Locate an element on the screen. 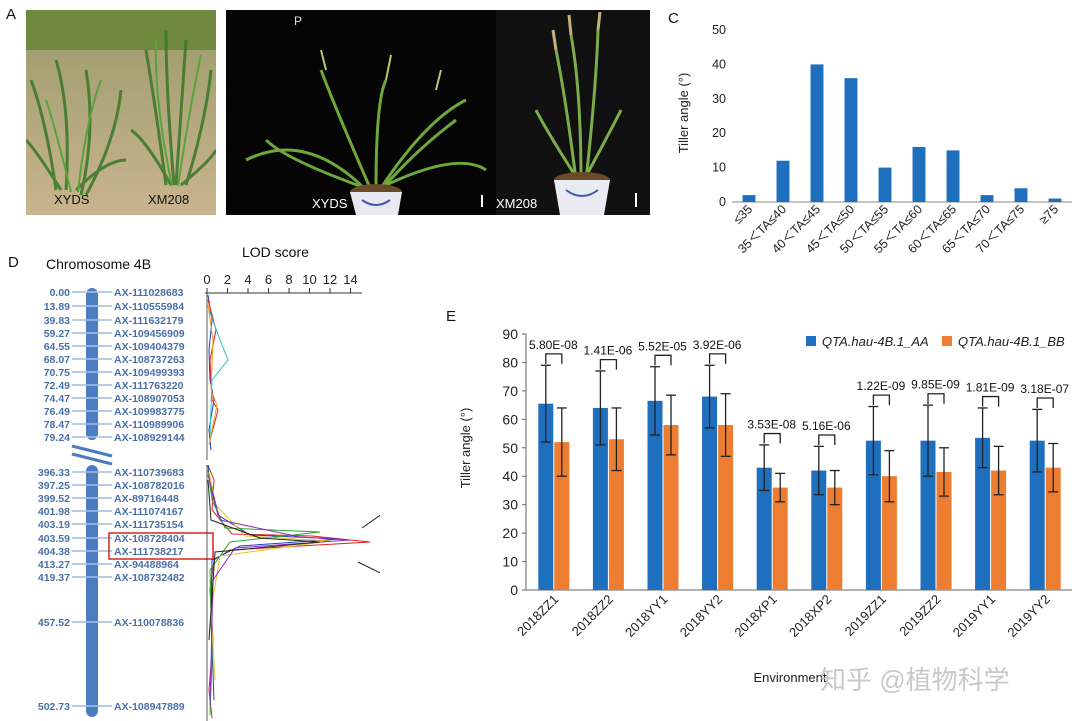 This screenshot has width=1080, height=721. legend-swatch-bb is located at coordinates (947, 341).